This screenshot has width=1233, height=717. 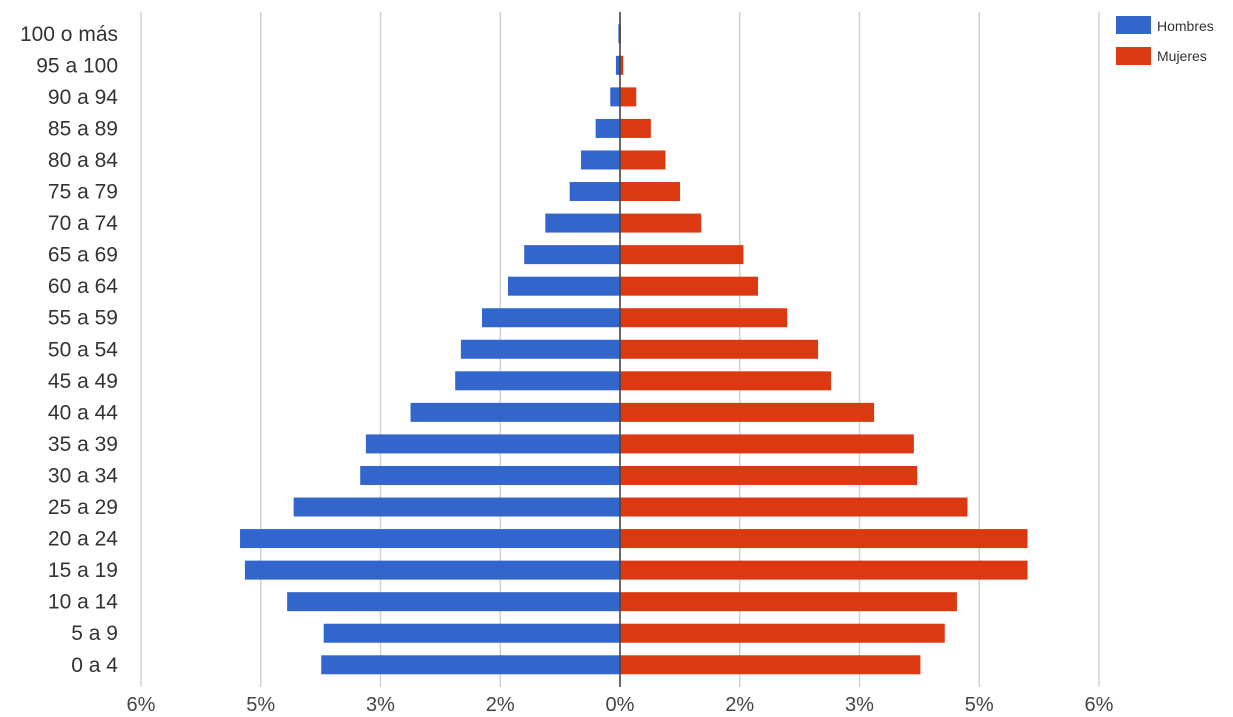 What do you see at coordinates (83, 97) in the screenshot?
I see `category-label: 90 a 94` at bounding box center [83, 97].